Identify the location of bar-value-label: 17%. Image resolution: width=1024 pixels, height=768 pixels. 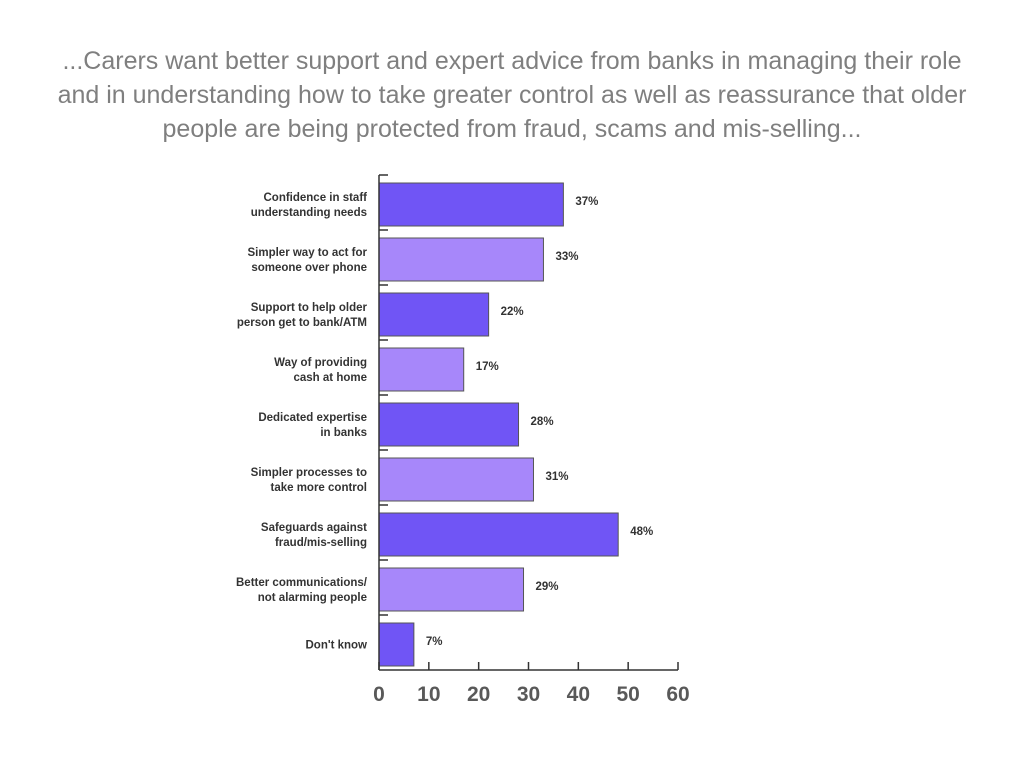
(487, 367).